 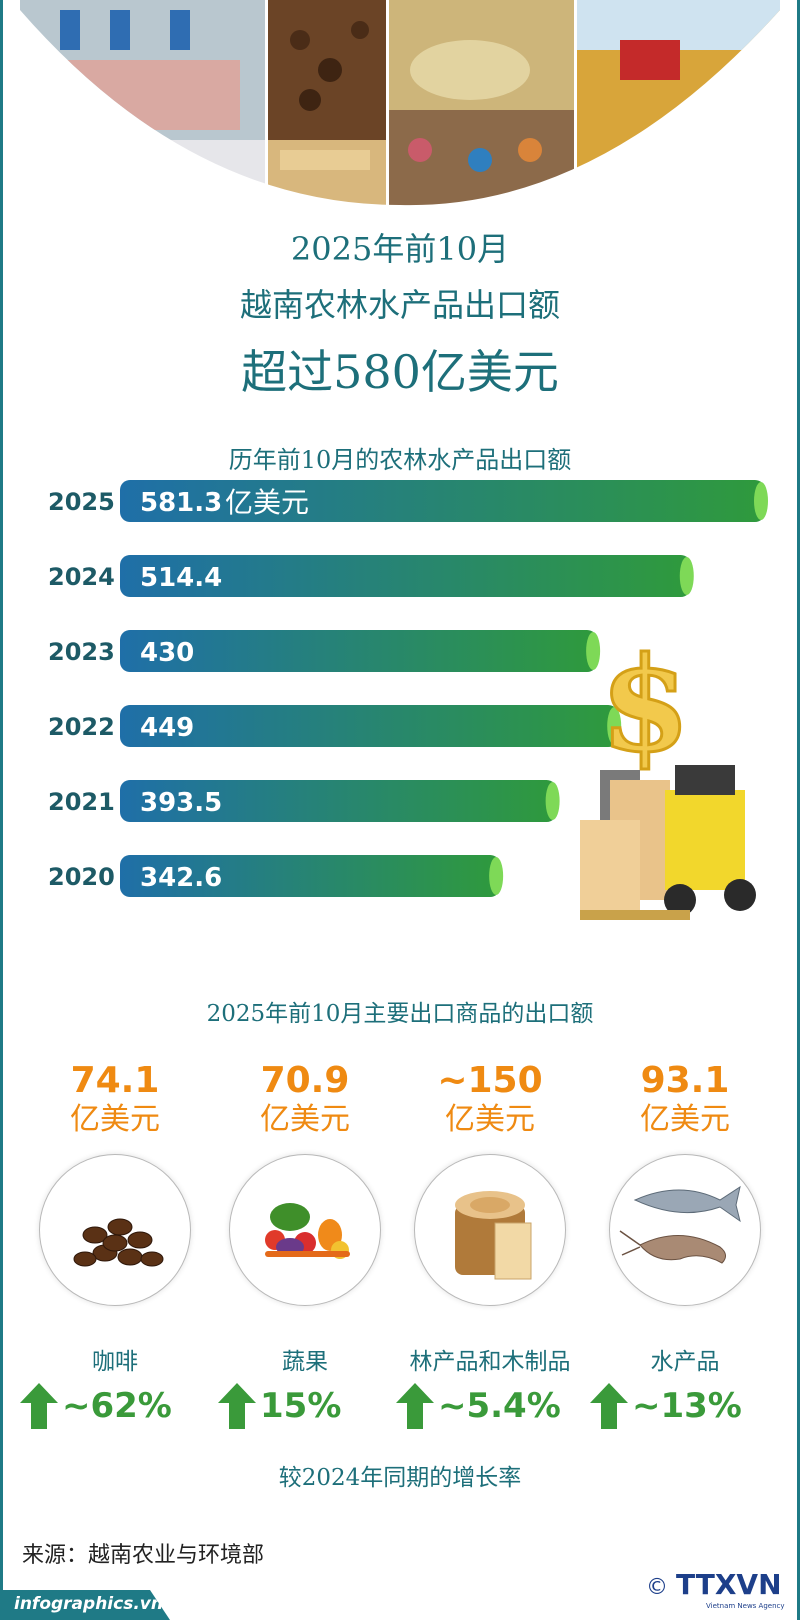 I want to click on commodity-value: 70.9, so click(x=305, y=1080).